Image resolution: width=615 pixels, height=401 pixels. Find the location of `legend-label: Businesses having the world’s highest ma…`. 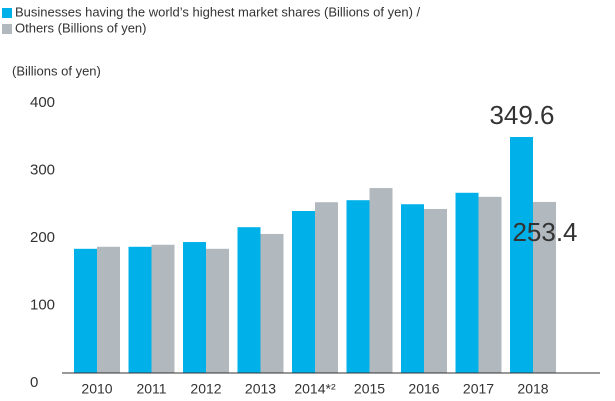

legend-label: Businesses having the world’s highest ma… is located at coordinates (218, 11).